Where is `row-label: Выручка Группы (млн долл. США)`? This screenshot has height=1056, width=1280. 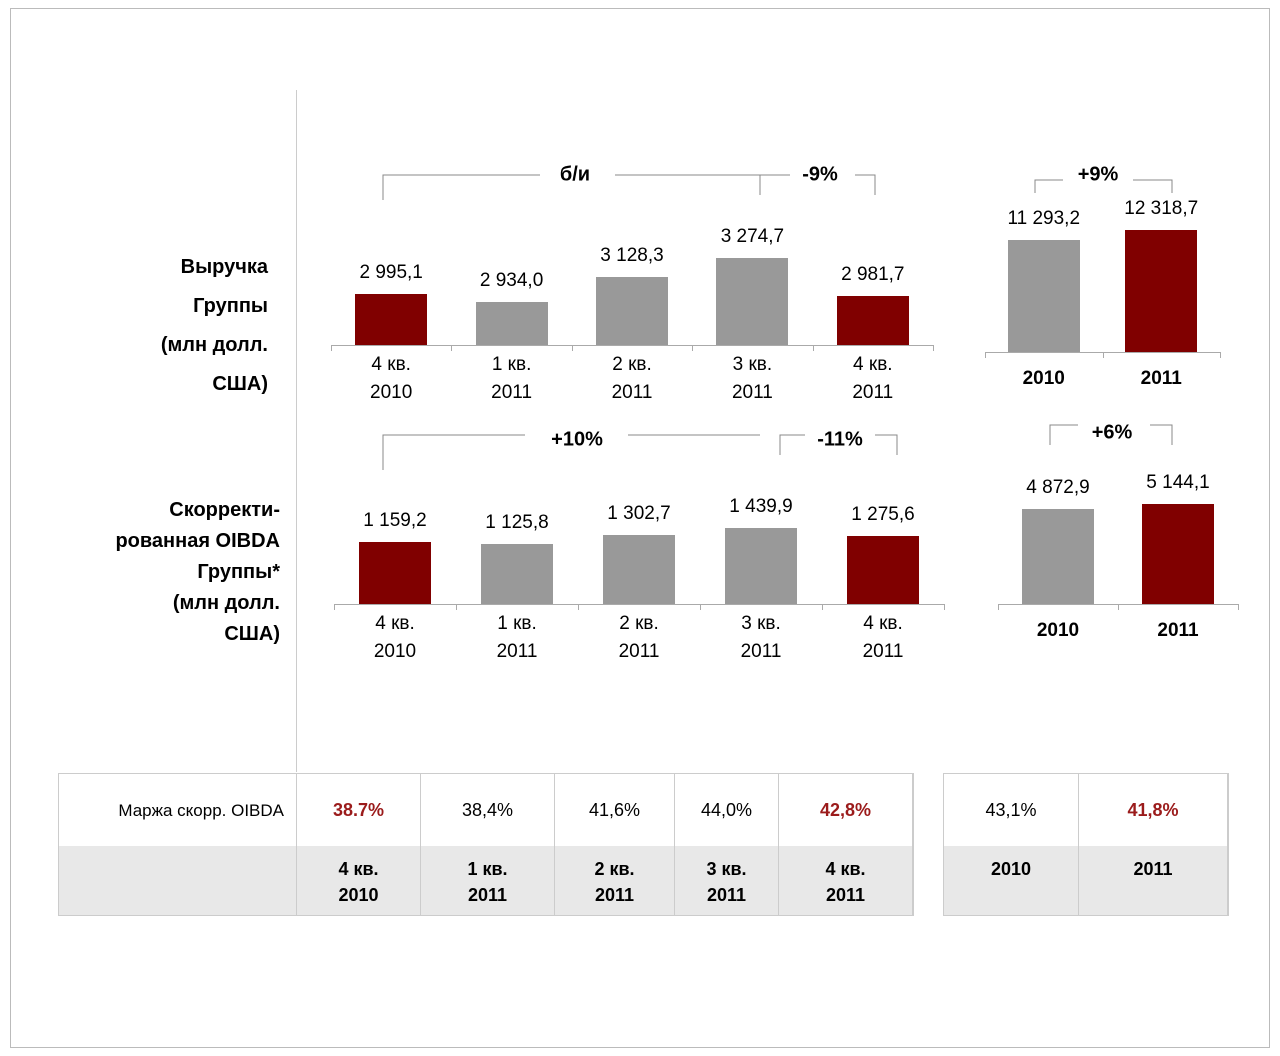 row-label: Выручка Группы (млн долл. США) is located at coordinates (214, 326).